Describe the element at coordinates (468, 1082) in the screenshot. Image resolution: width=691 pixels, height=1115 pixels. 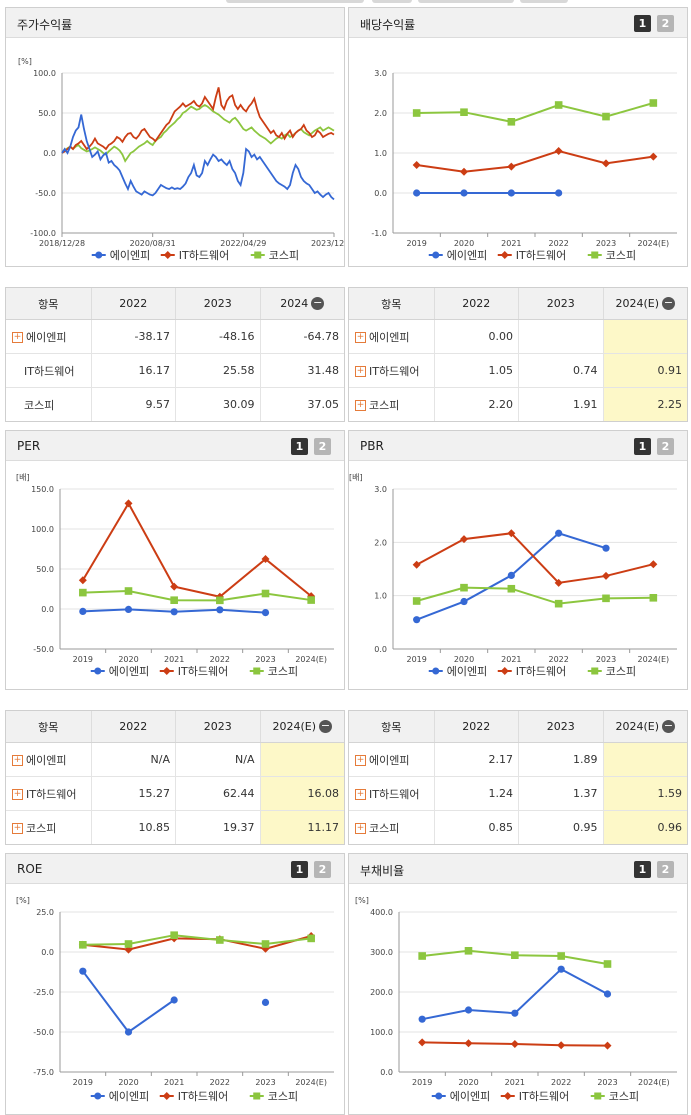
I see `x-tick-label: 2020` at that location.